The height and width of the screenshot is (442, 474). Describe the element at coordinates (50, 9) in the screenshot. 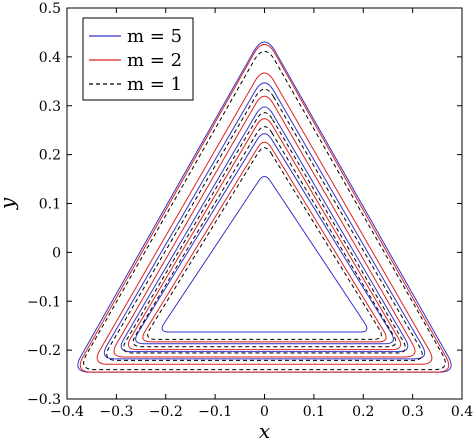

I see `y-tick-label: 0.5` at that location.